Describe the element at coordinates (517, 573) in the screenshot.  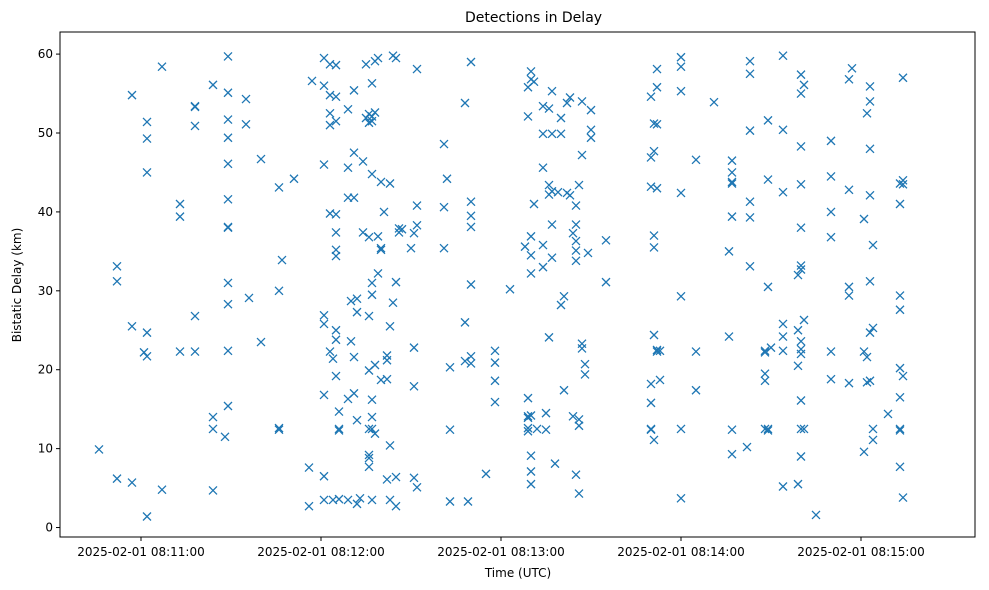
I see `x-axis-label: Time (UTC)` at that location.